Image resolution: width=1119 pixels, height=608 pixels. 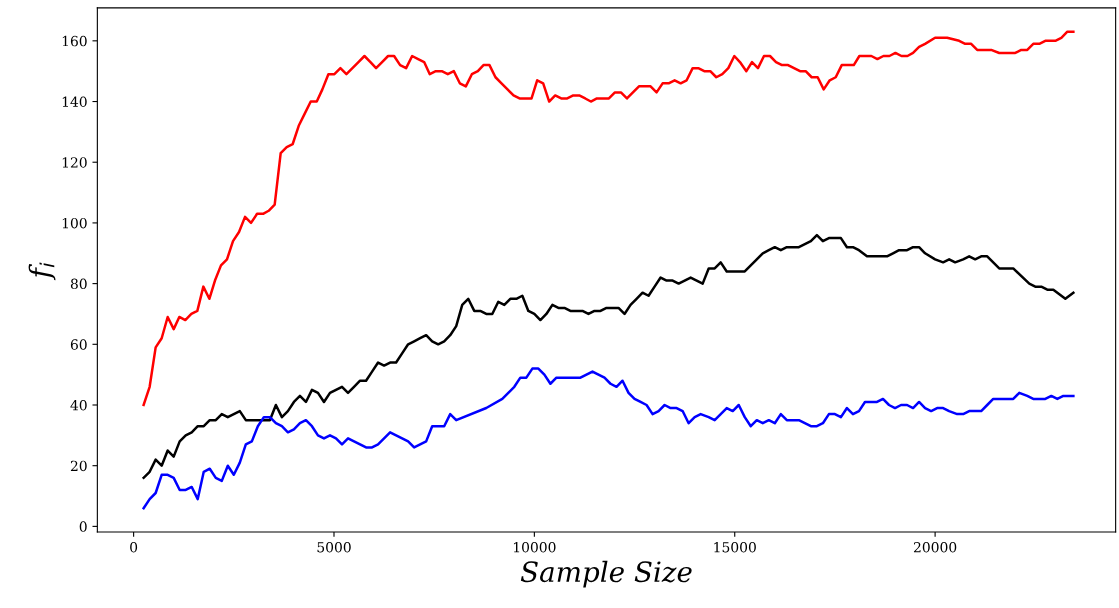 What do you see at coordinates (78, 466) in the screenshot?
I see `y-tick-label: 20` at bounding box center [78, 466].